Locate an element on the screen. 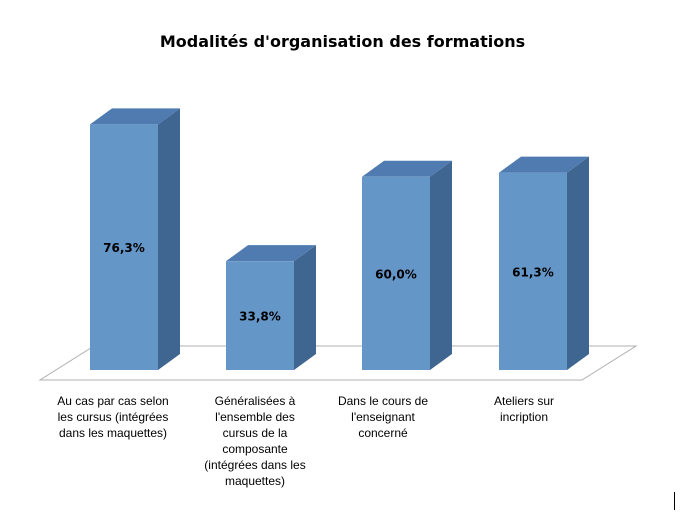  bar-3: 60,0% is located at coordinates (407, 265).